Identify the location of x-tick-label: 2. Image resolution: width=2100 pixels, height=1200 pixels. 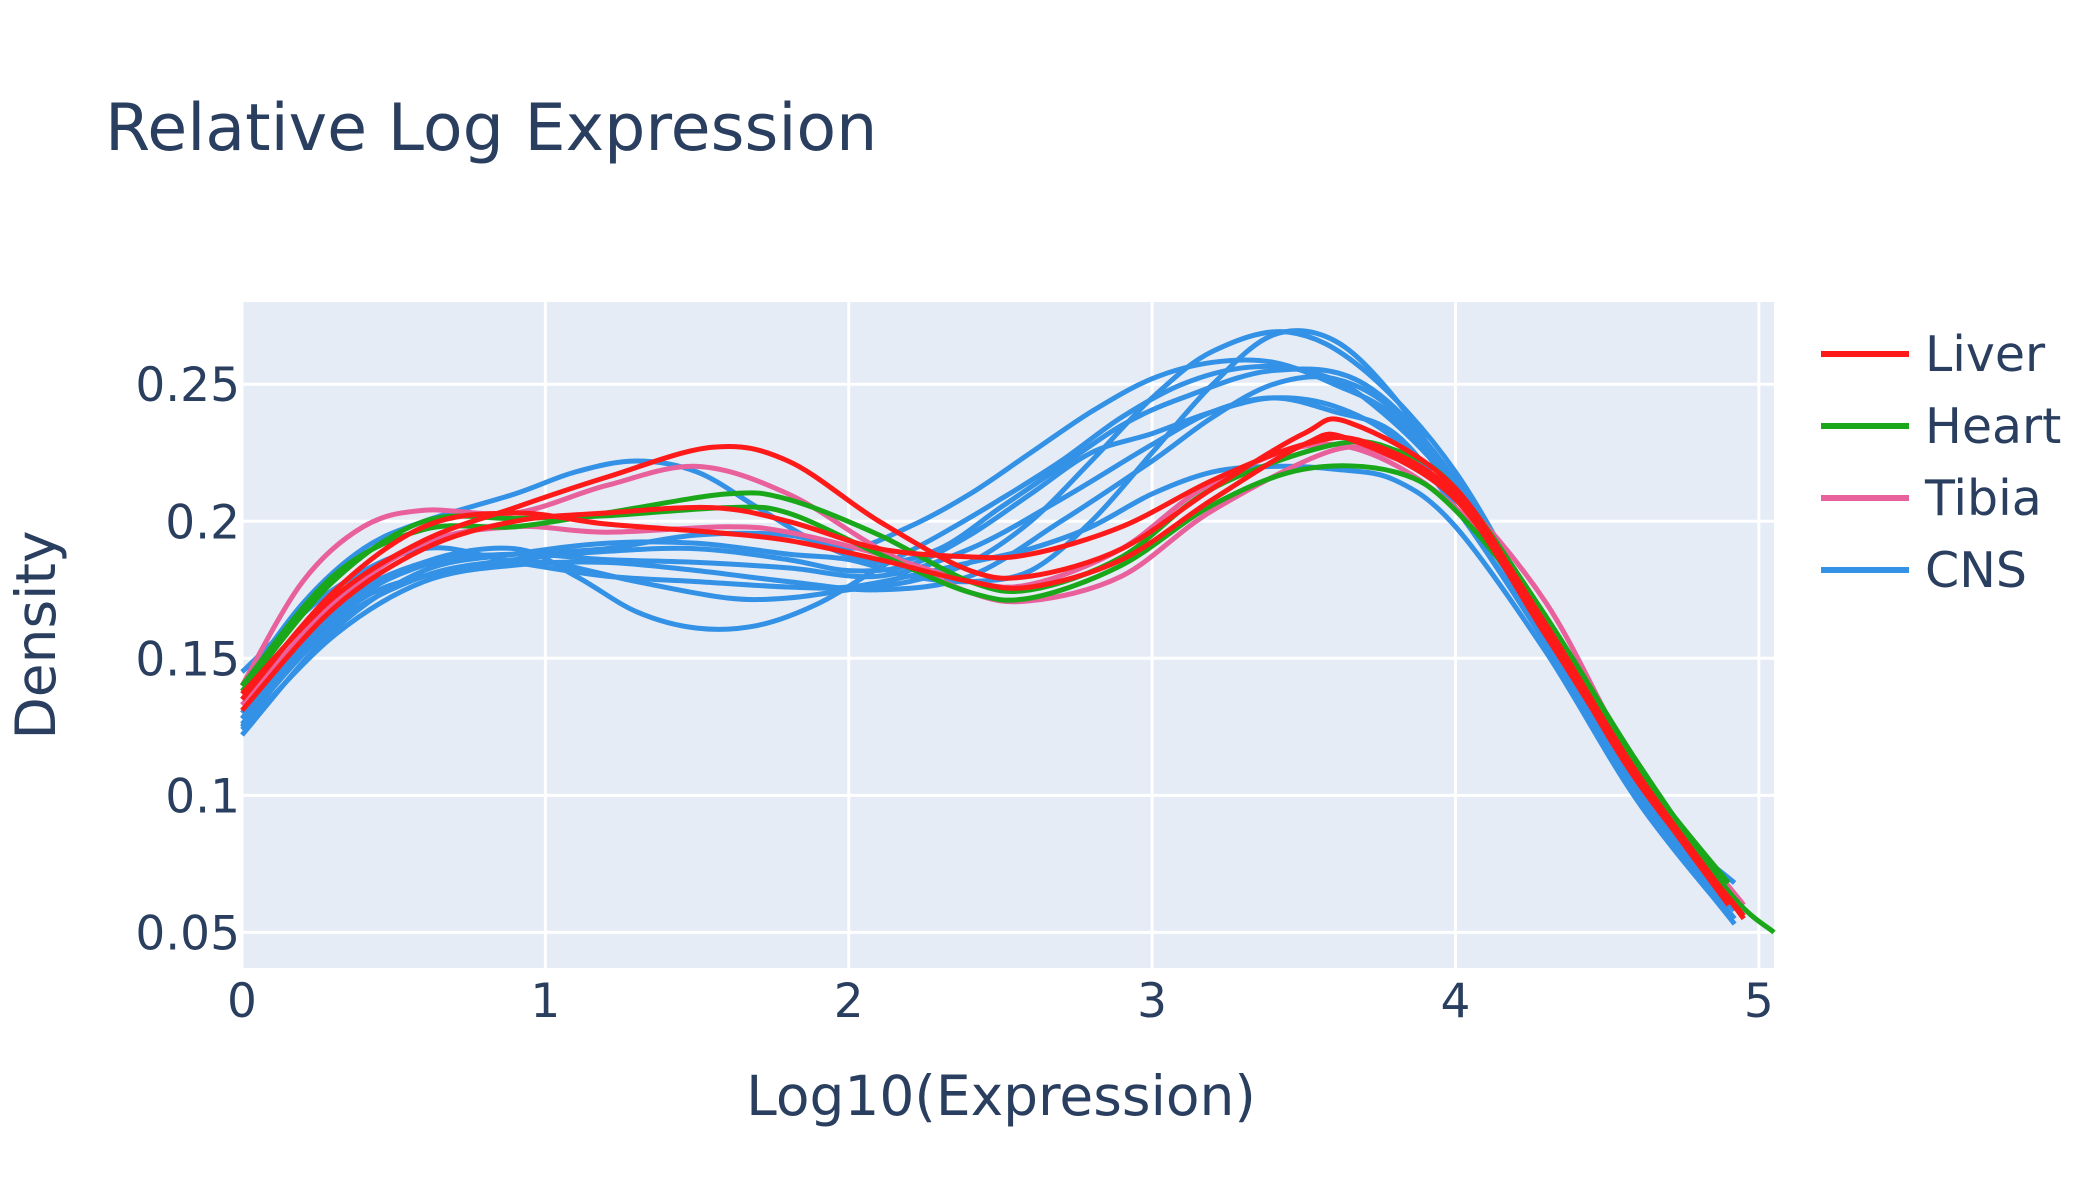
(849, 1001).